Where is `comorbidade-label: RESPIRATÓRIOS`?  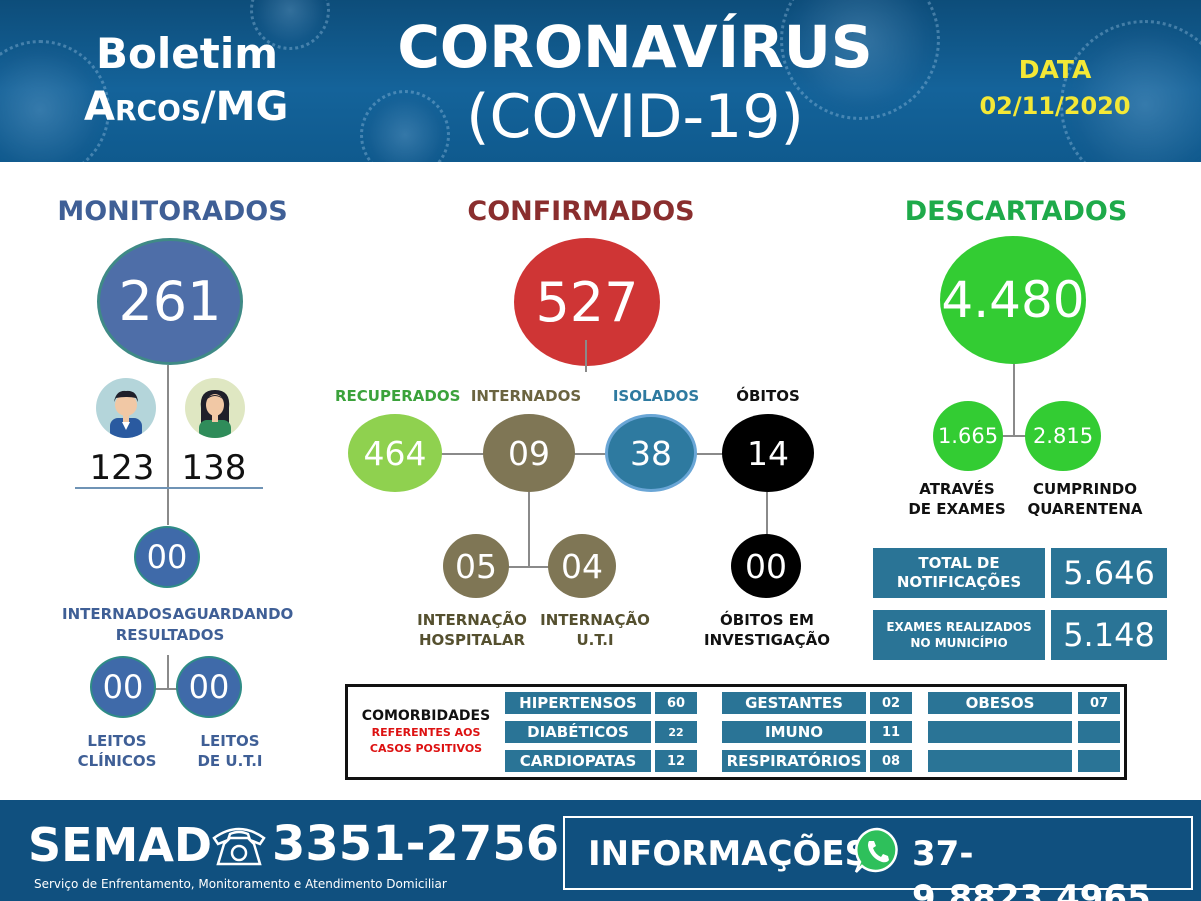
comorbidade-label: RESPIRATÓRIOS is located at coordinates (794, 761).